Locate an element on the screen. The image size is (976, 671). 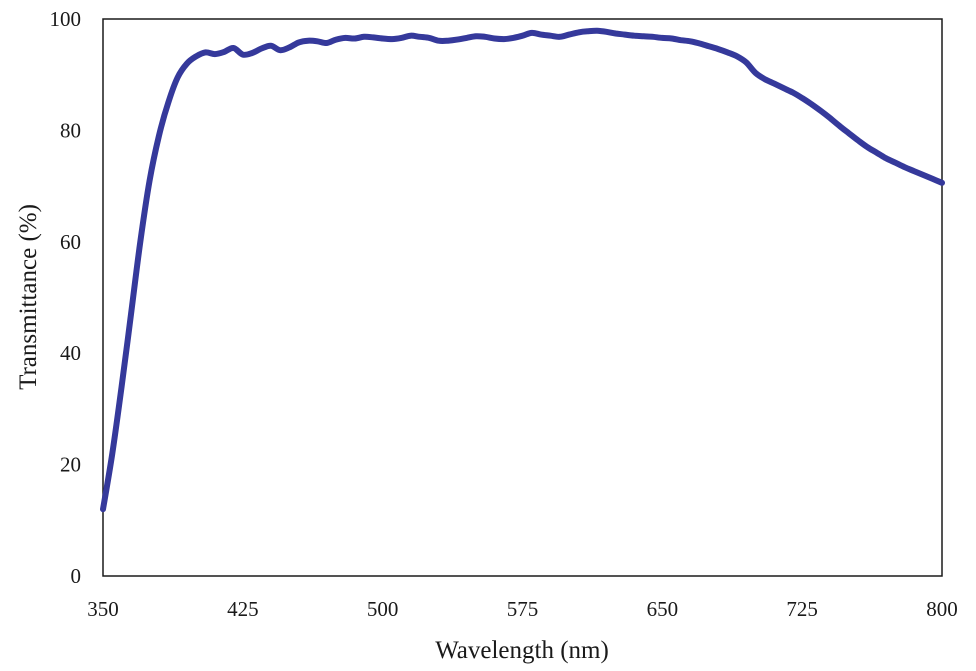
y-tick-label: 100 is located at coordinates (66, 19).